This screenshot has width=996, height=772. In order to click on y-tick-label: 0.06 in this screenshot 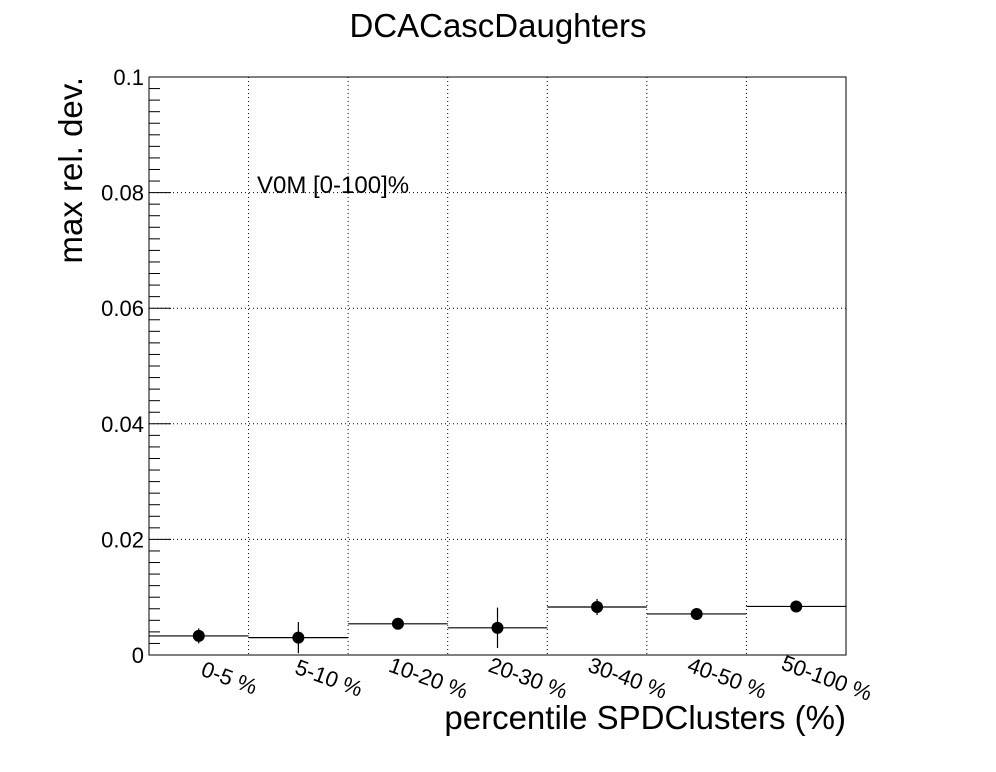, I will do `click(122, 308)`.